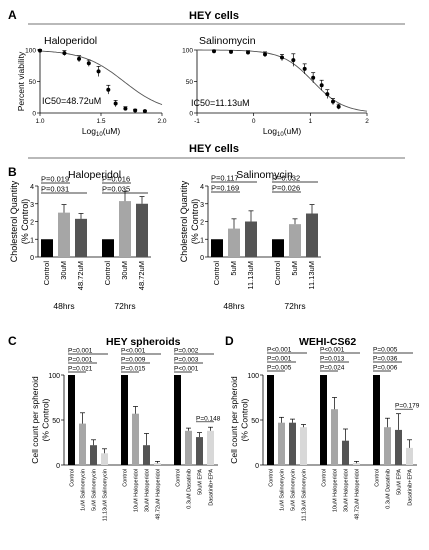 This screenshot has height=550, width=429. What do you see at coordinates (214, 149) in the screenshot?
I see `section-title-b: HEY cells` at bounding box center [214, 149].